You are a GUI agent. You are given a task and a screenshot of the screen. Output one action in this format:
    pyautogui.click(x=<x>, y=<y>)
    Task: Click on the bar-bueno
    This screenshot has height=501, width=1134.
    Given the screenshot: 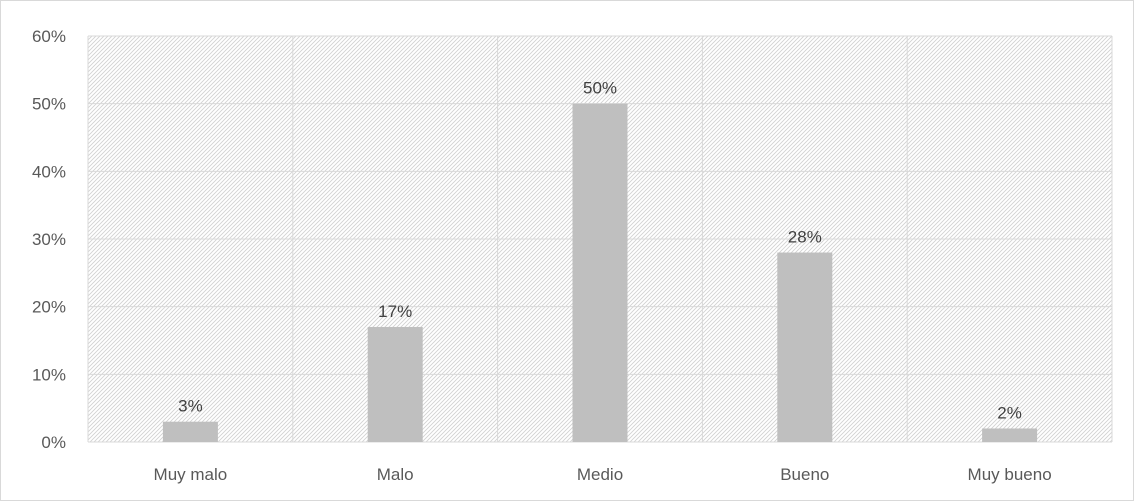 What is the action you would take?
    pyautogui.click(x=805, y=347)
    